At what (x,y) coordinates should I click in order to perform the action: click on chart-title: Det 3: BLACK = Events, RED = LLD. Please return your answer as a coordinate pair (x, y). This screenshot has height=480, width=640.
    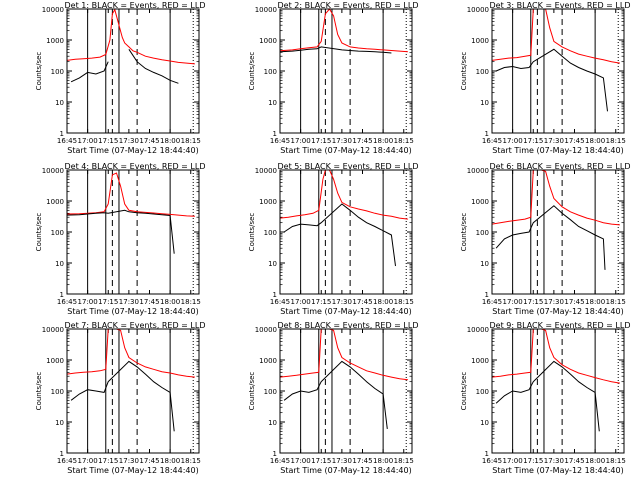
    Looking at the image, I should click on (560, 5).